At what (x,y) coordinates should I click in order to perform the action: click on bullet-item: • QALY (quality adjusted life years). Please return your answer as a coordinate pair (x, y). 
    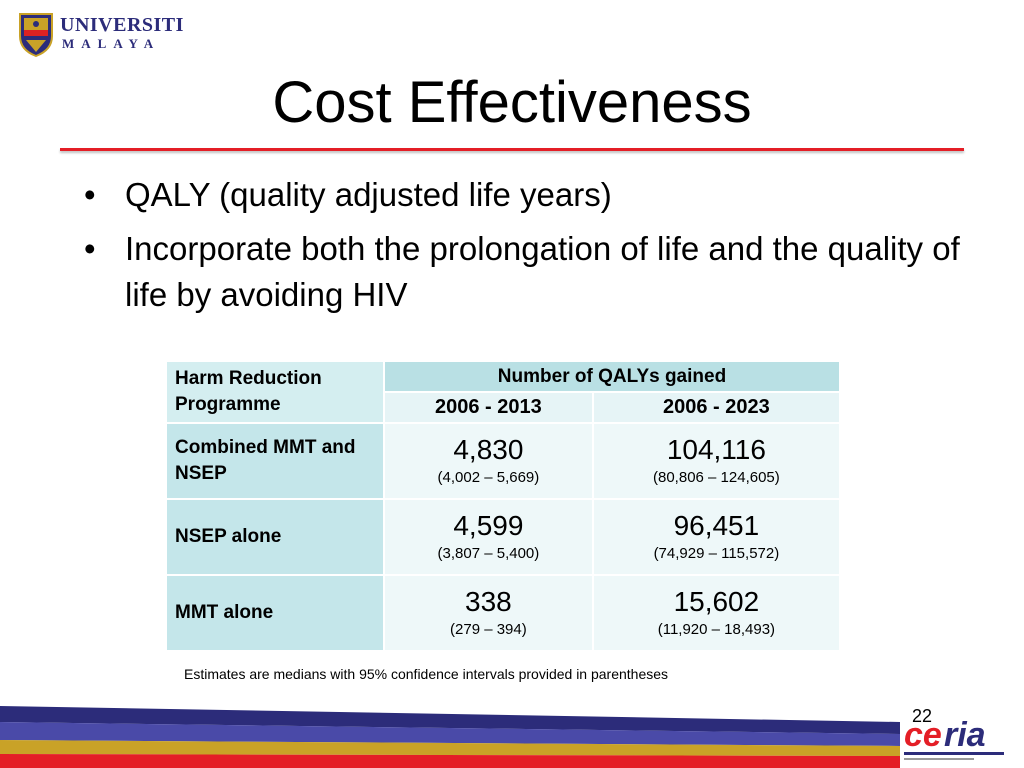
    Looking at the image, I should click on (520, 195).